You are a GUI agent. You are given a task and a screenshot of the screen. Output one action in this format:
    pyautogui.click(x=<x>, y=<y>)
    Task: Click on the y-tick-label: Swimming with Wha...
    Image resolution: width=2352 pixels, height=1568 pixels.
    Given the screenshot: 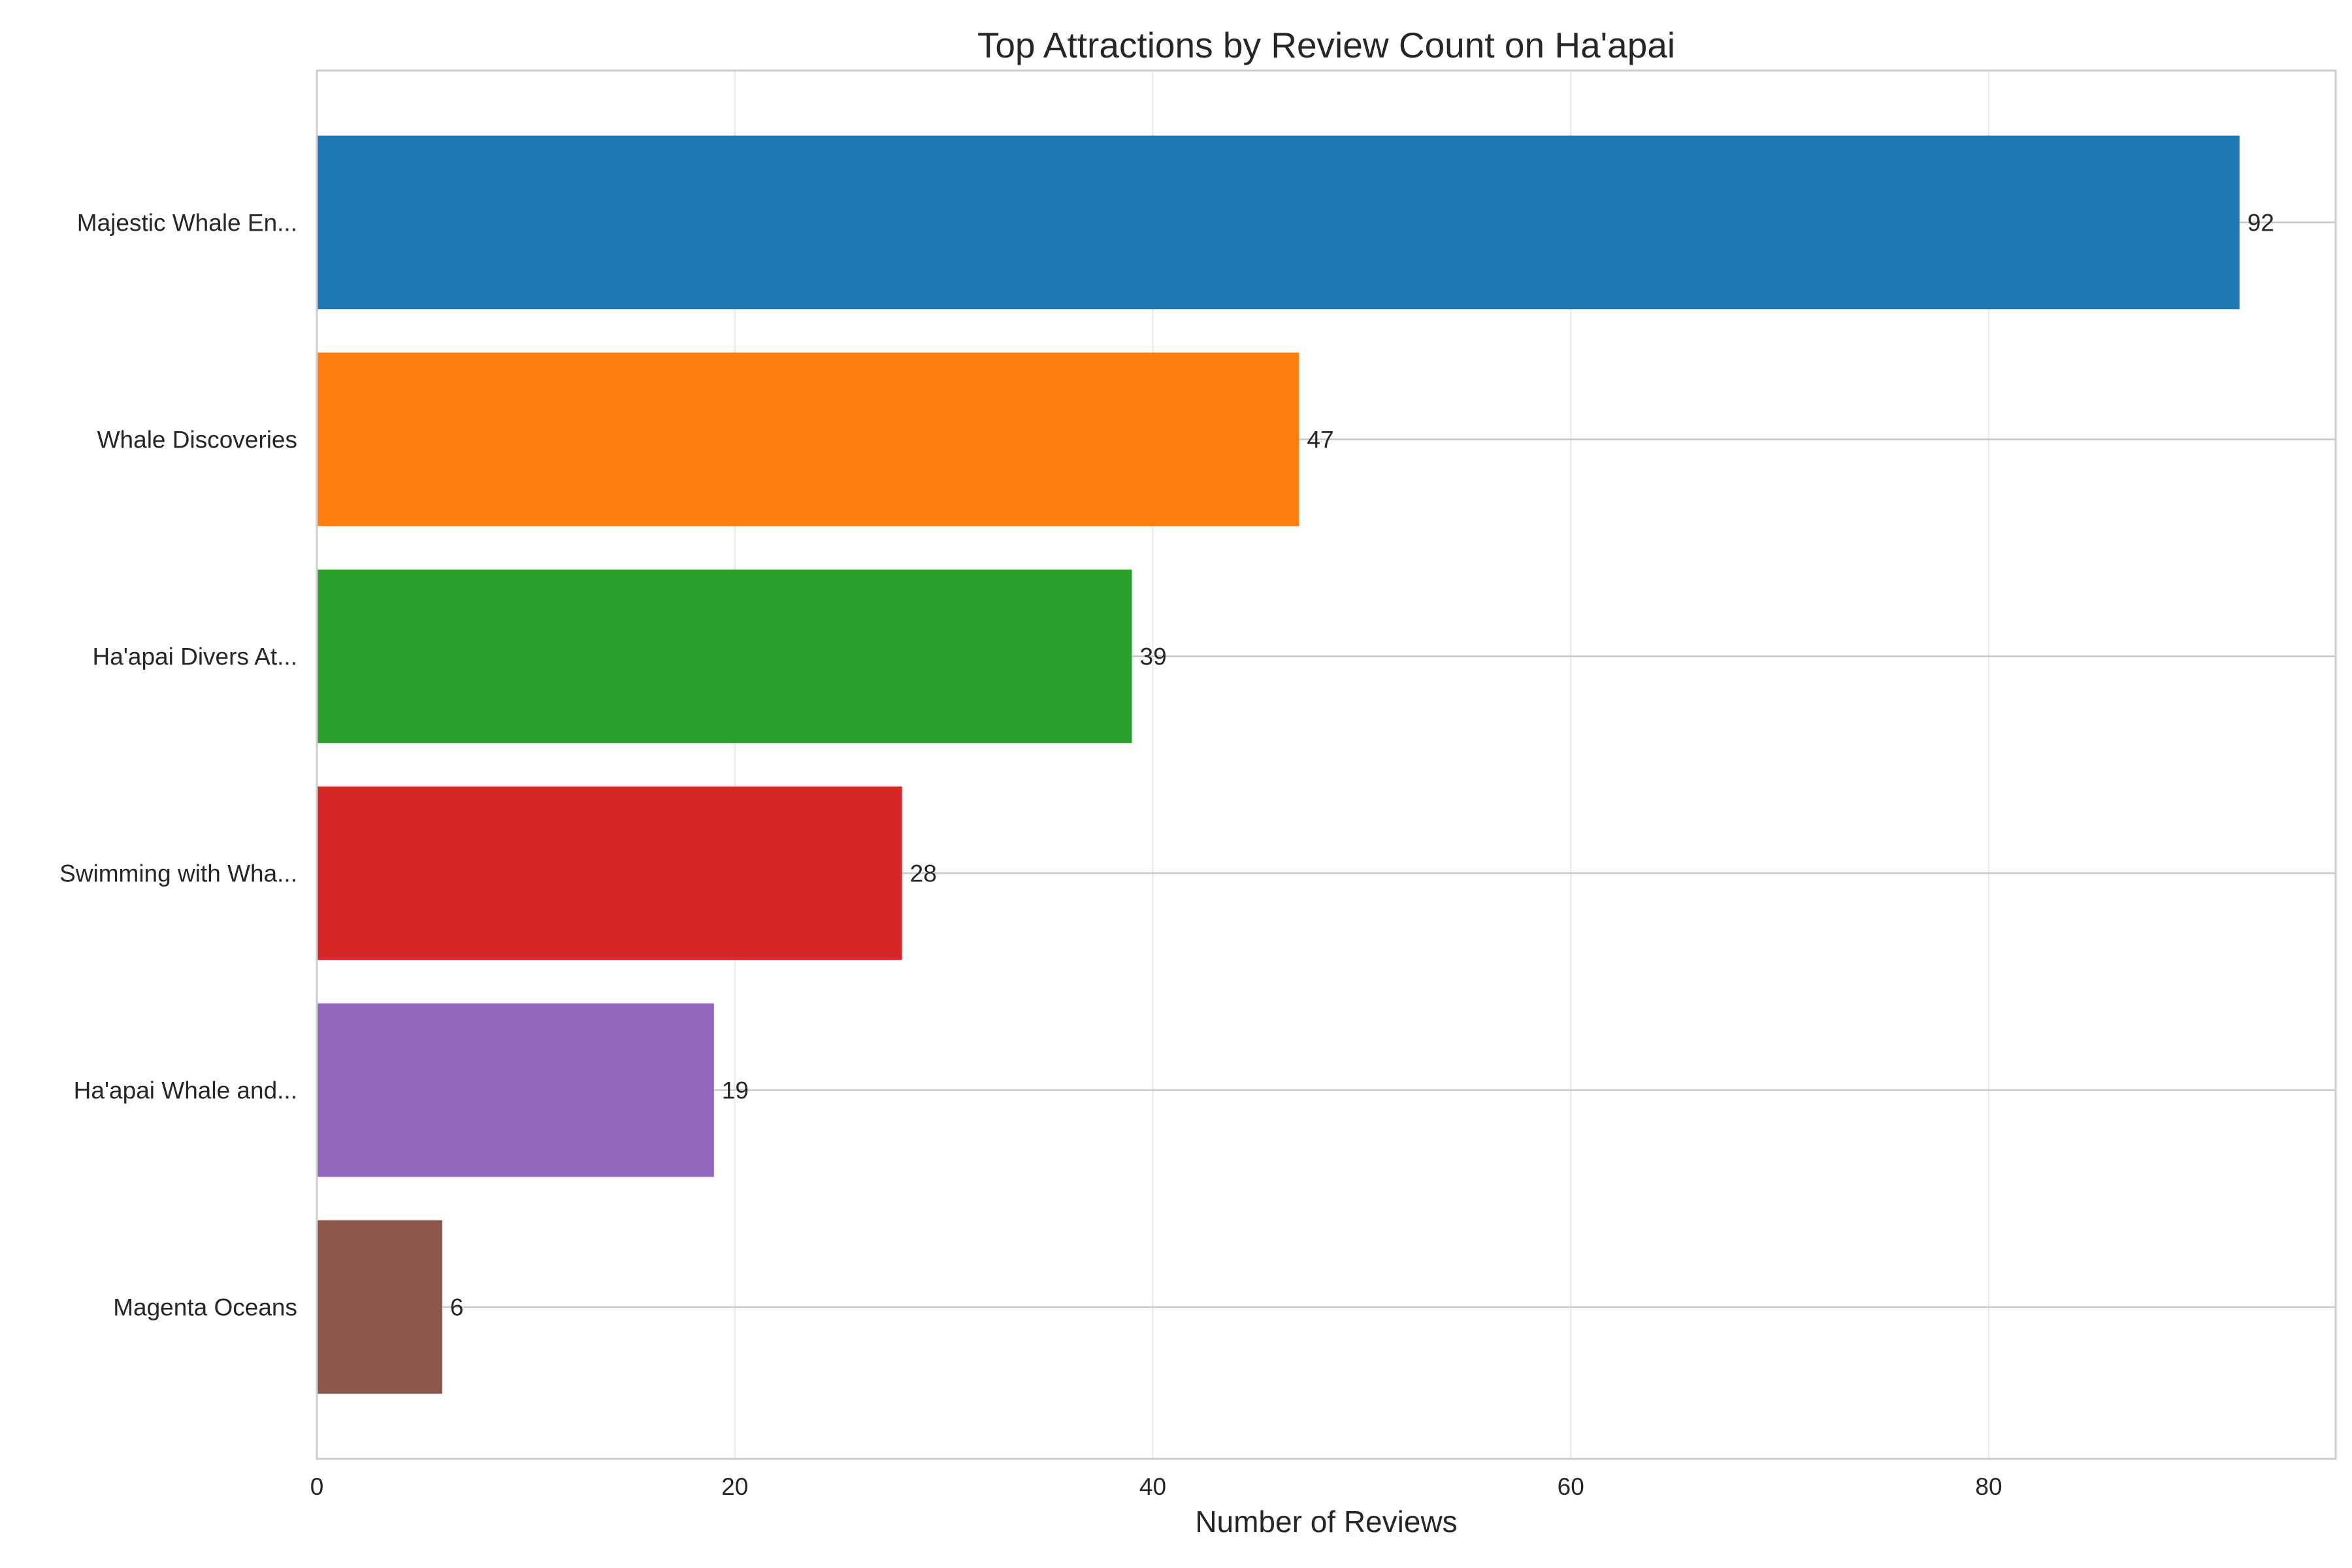 What is the action you would take?
    pyautogui.click(x=178, y=873)
    